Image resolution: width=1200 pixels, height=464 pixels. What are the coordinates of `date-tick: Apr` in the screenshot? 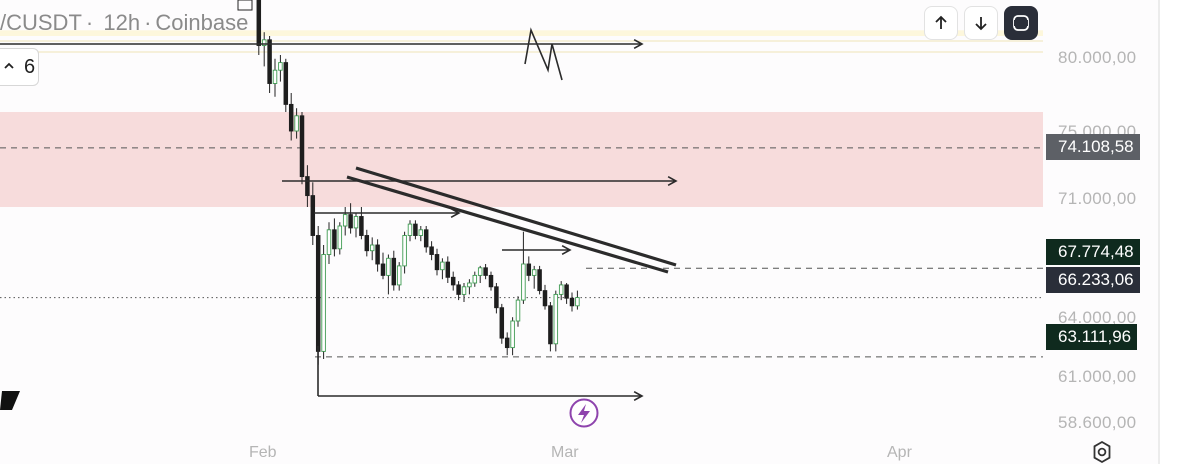 It's located at (899, 452).